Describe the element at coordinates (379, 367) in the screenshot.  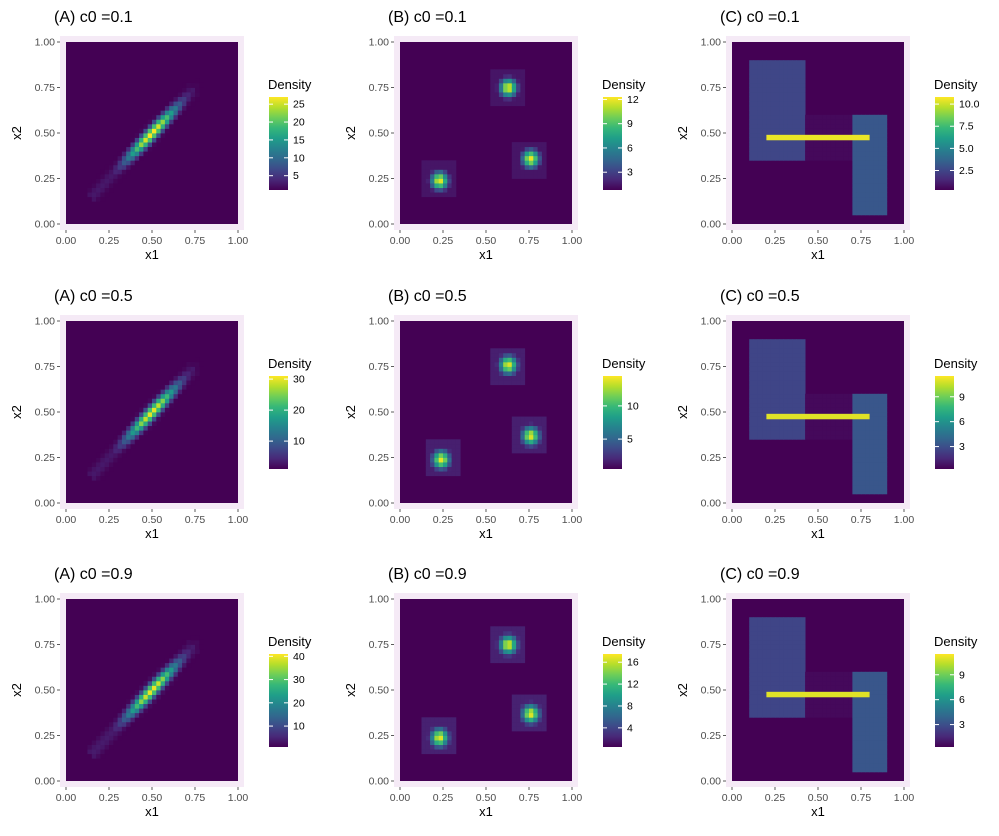
I see `y-tick-label: 0.75` at that location.